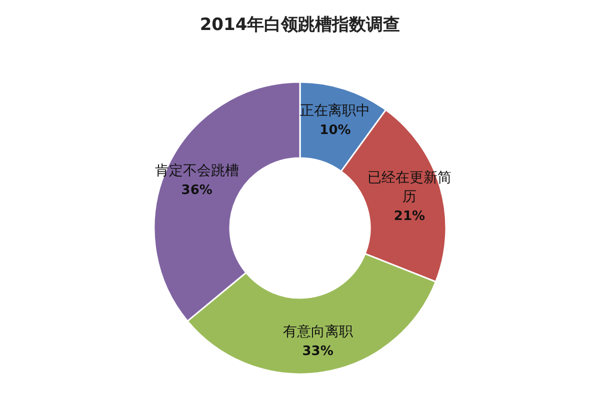  Describe the element at coordinates (196, 190) in the screenshot. I see `data-label: 36%` at that location.